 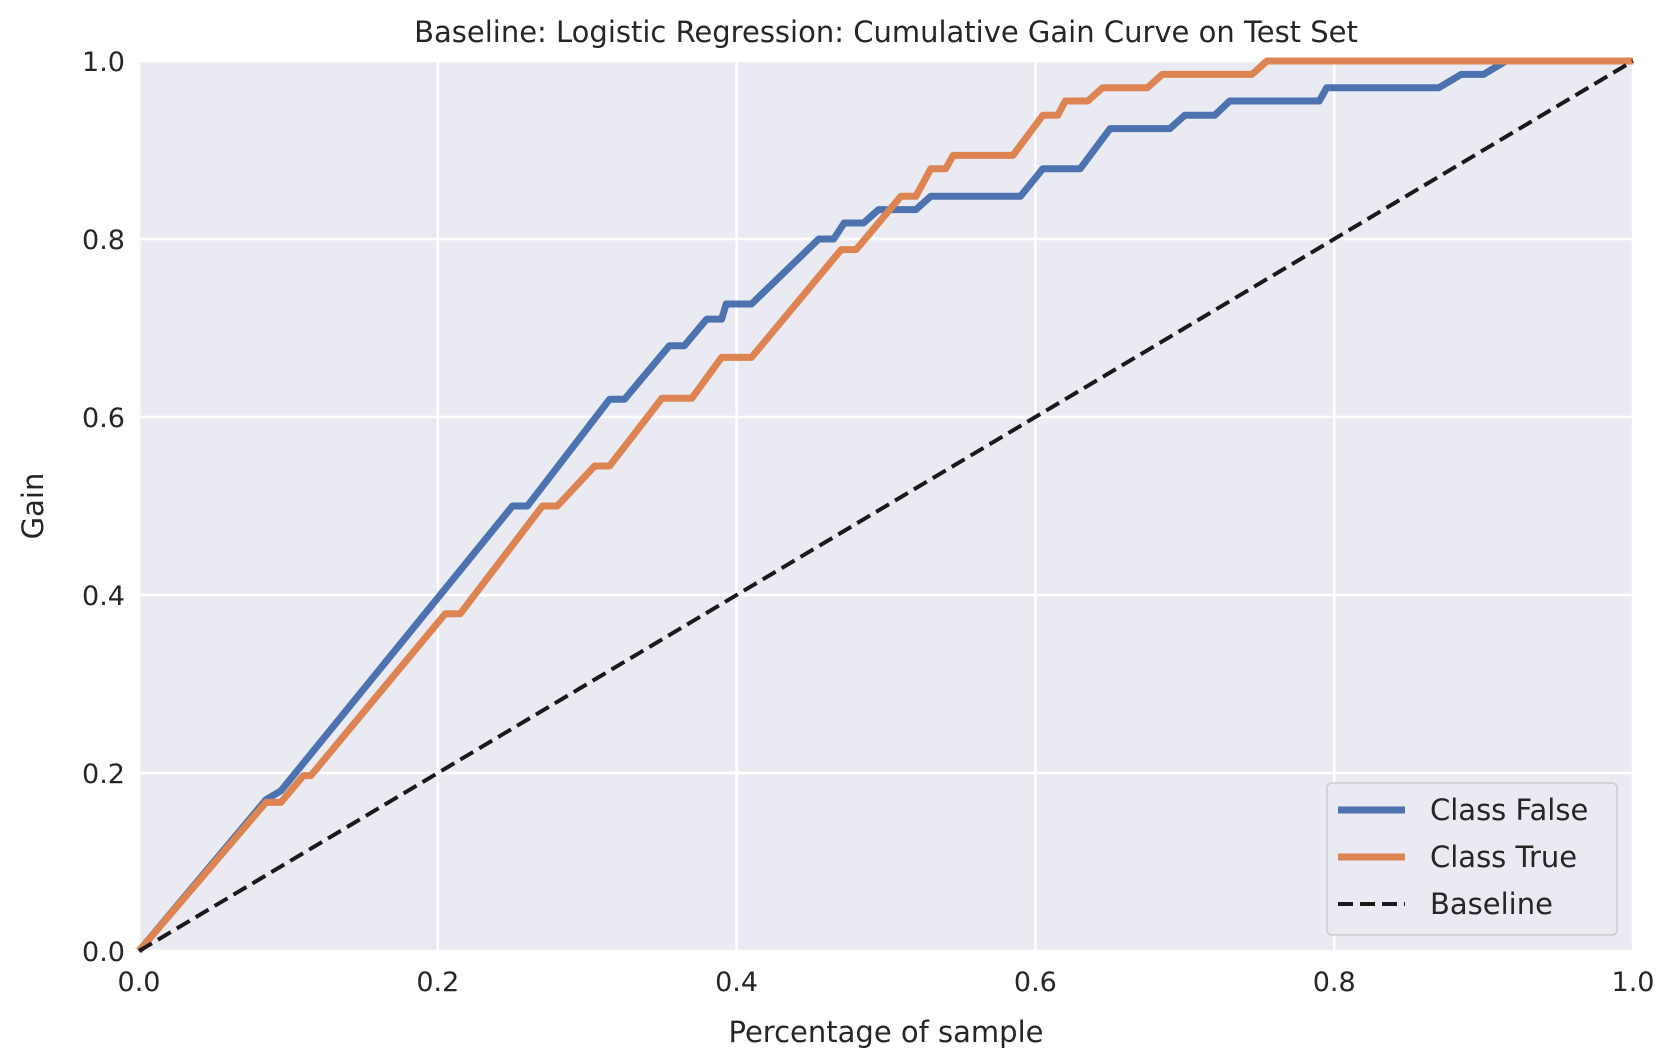 What do you see at coordinates (103, 62) in the screenshot?
I see `y-tick-label: 1.0` at bounding box center [103, 62].